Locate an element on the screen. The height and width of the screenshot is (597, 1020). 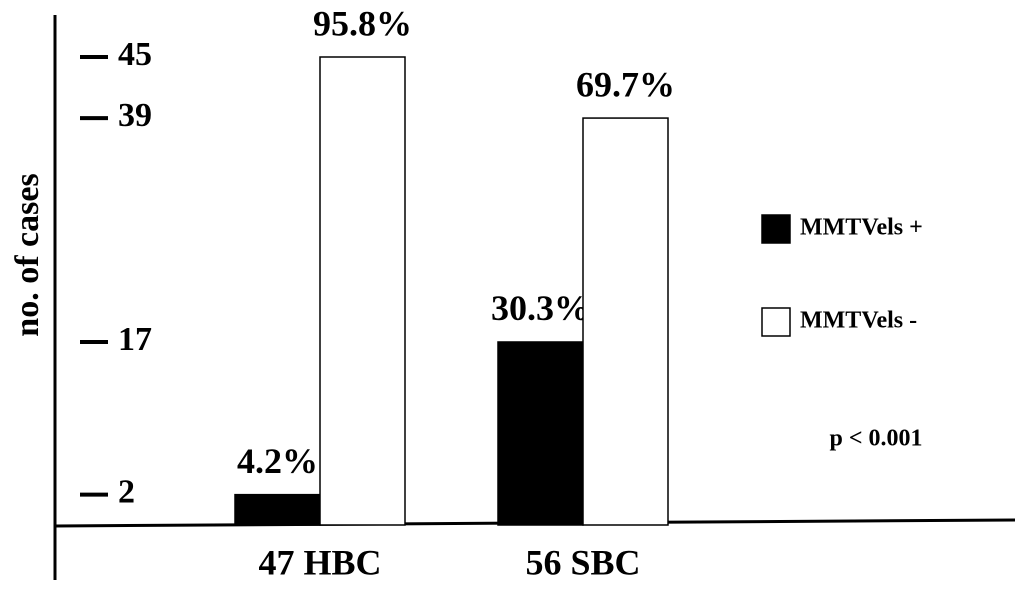
legend-label: MMTVels - is located at coordinates (858, 321).